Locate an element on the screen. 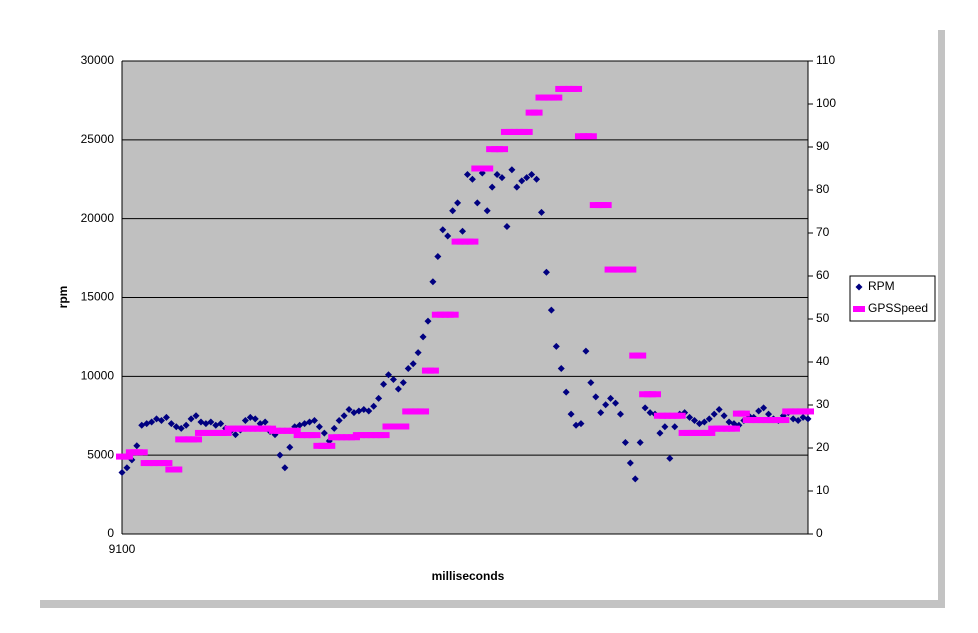  y-axis-label: rpm is located at coordinates (63, 297).